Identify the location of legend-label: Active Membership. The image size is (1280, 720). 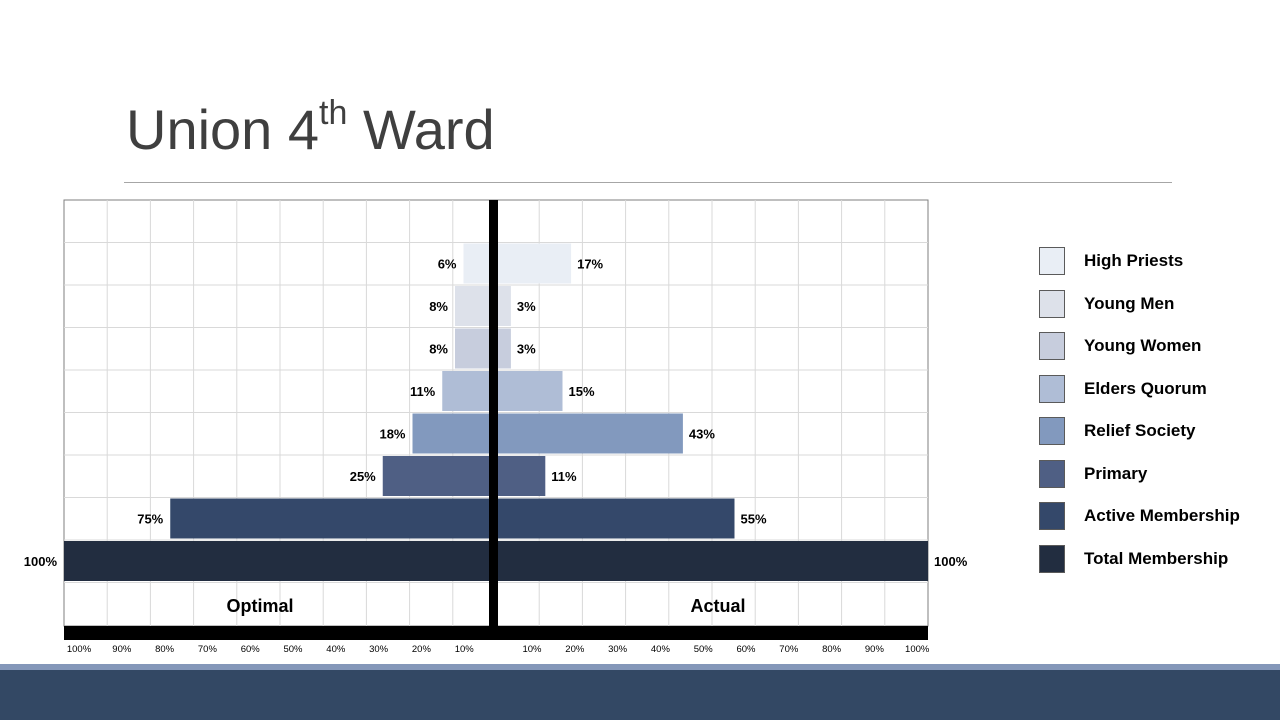
(1162, 515).